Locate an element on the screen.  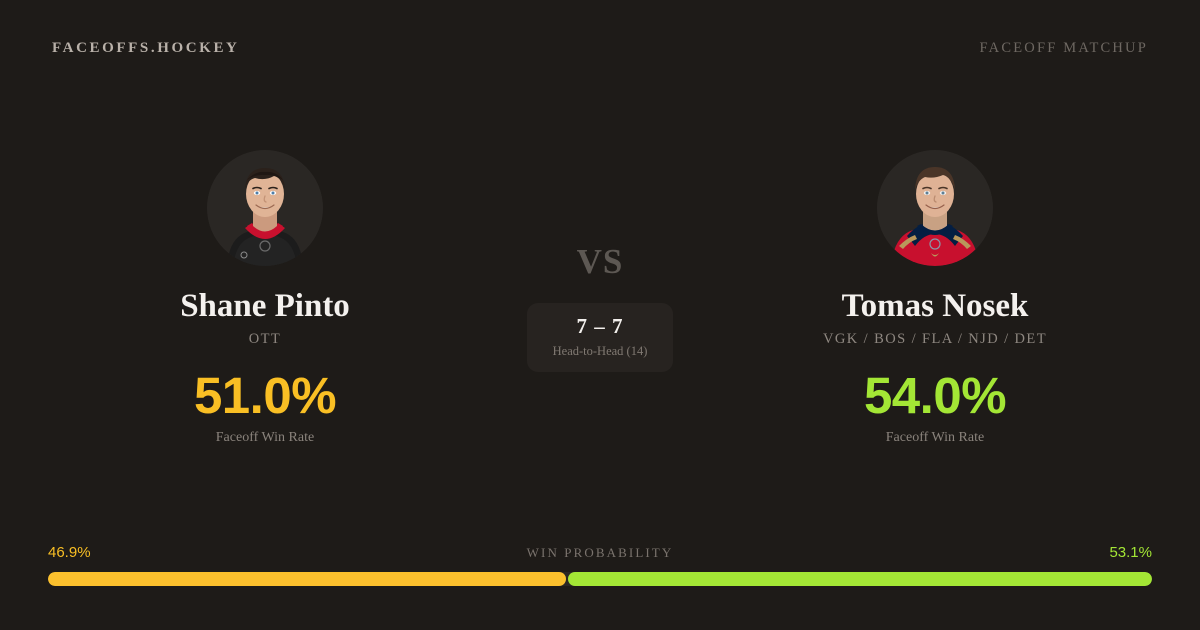
faceoff-label-right: Faceoff Win Rate is located at coordinates (935, 437).